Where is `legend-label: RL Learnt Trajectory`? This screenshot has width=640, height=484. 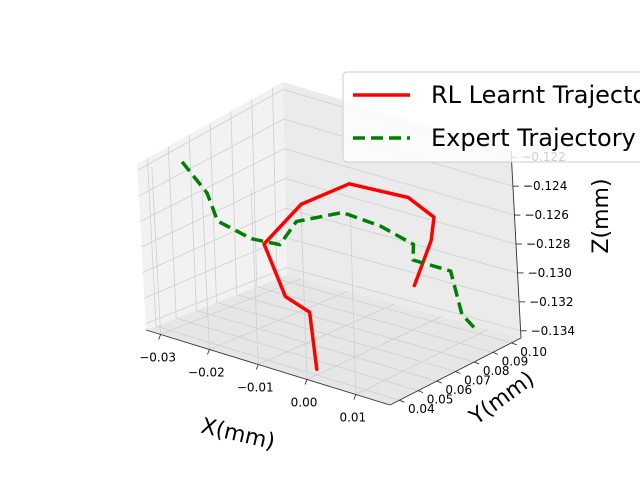 legend-label: RL Learnt Trajectory is located at coordinates (535, 95).